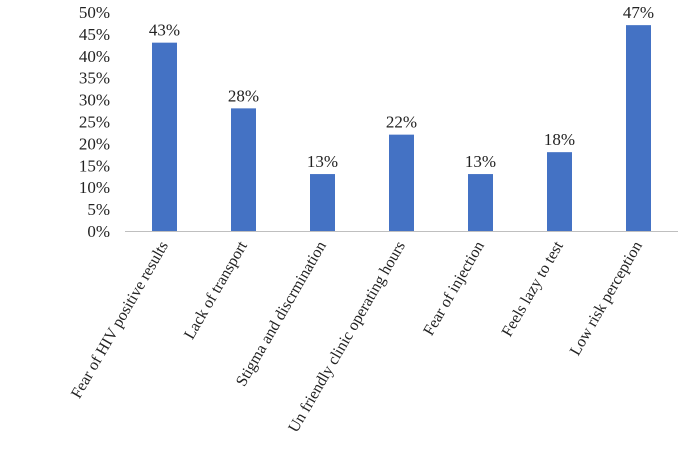 The image size is (683, 451). I want to click on y-tick-label: 15%, so click(94, 165).